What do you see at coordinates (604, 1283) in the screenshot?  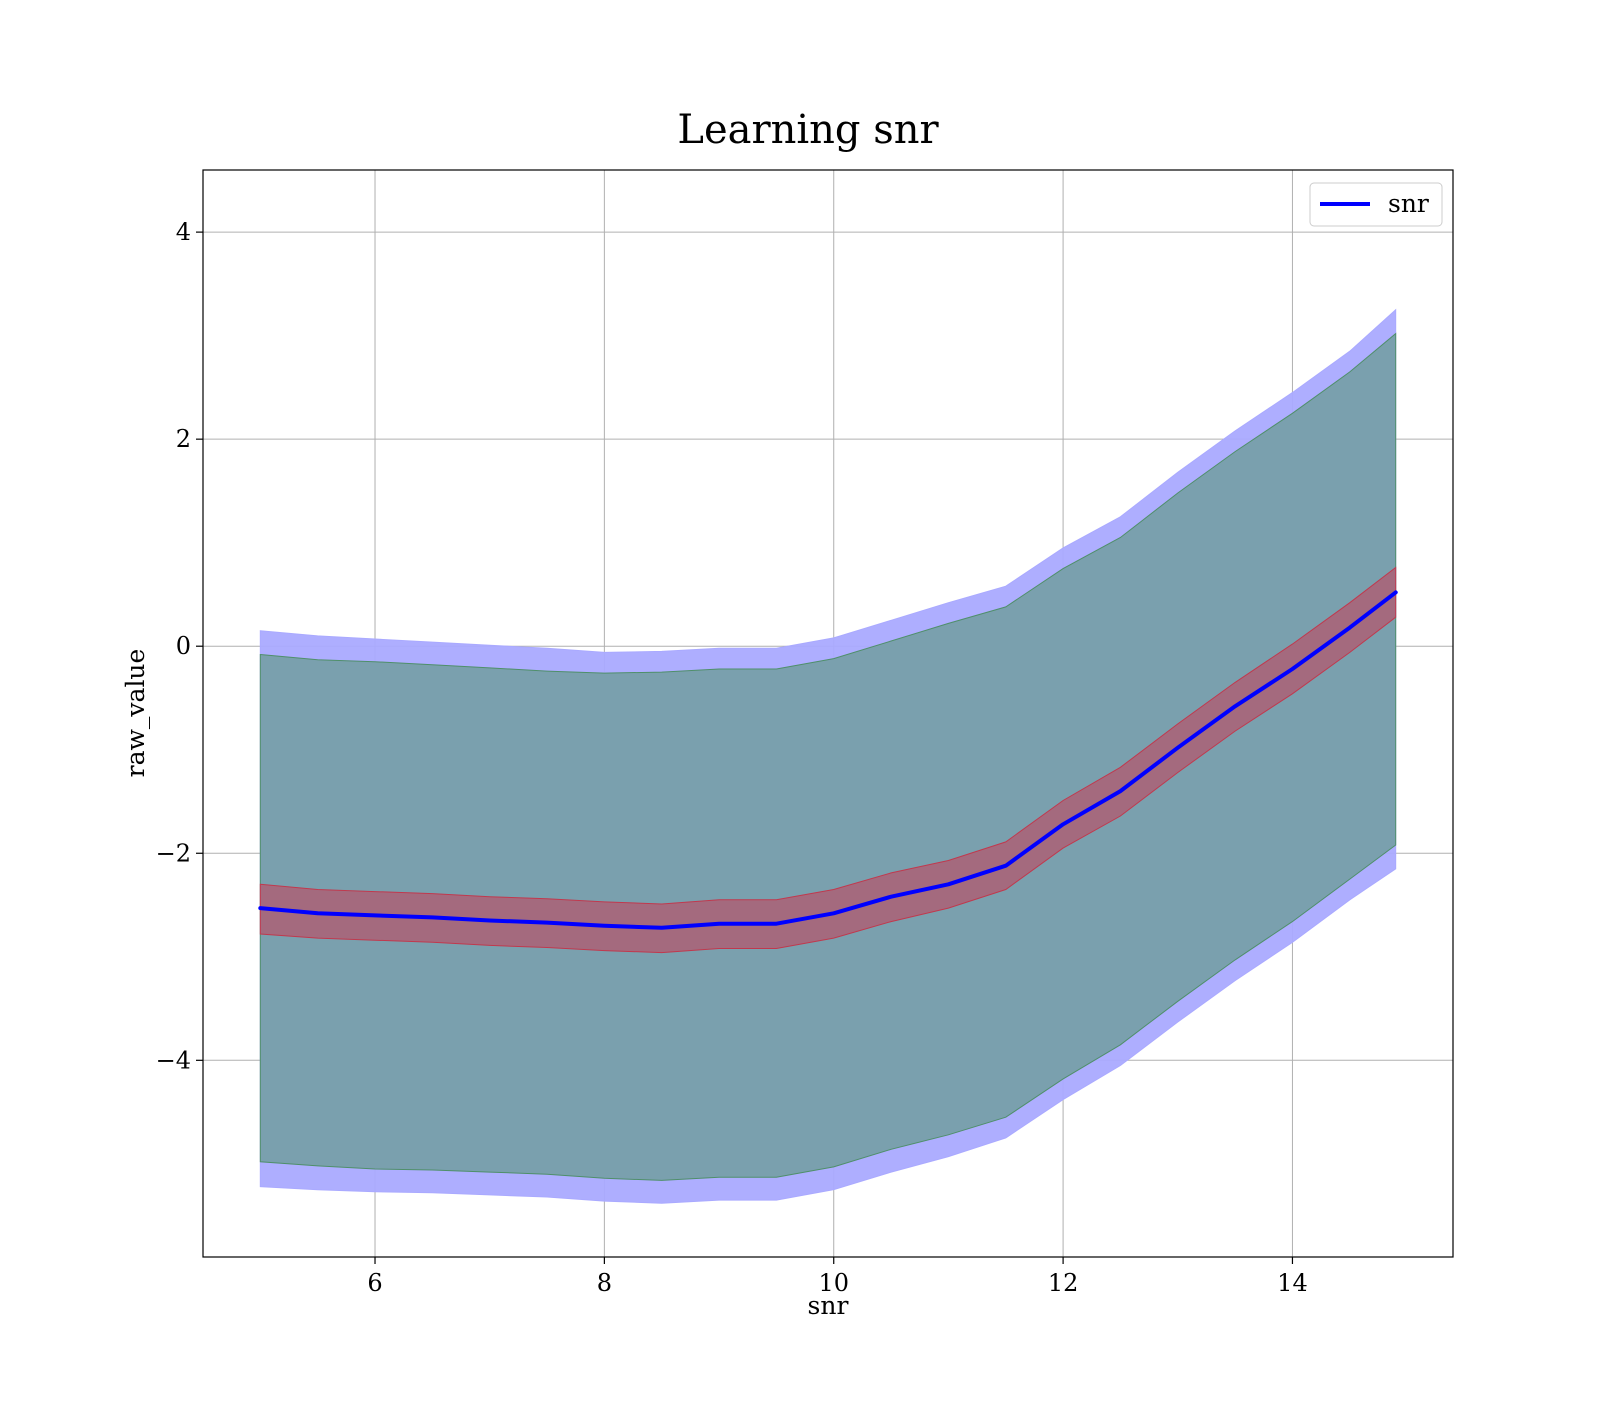 I see `x-tick-label: 8` at bounding box center [604, 1283].